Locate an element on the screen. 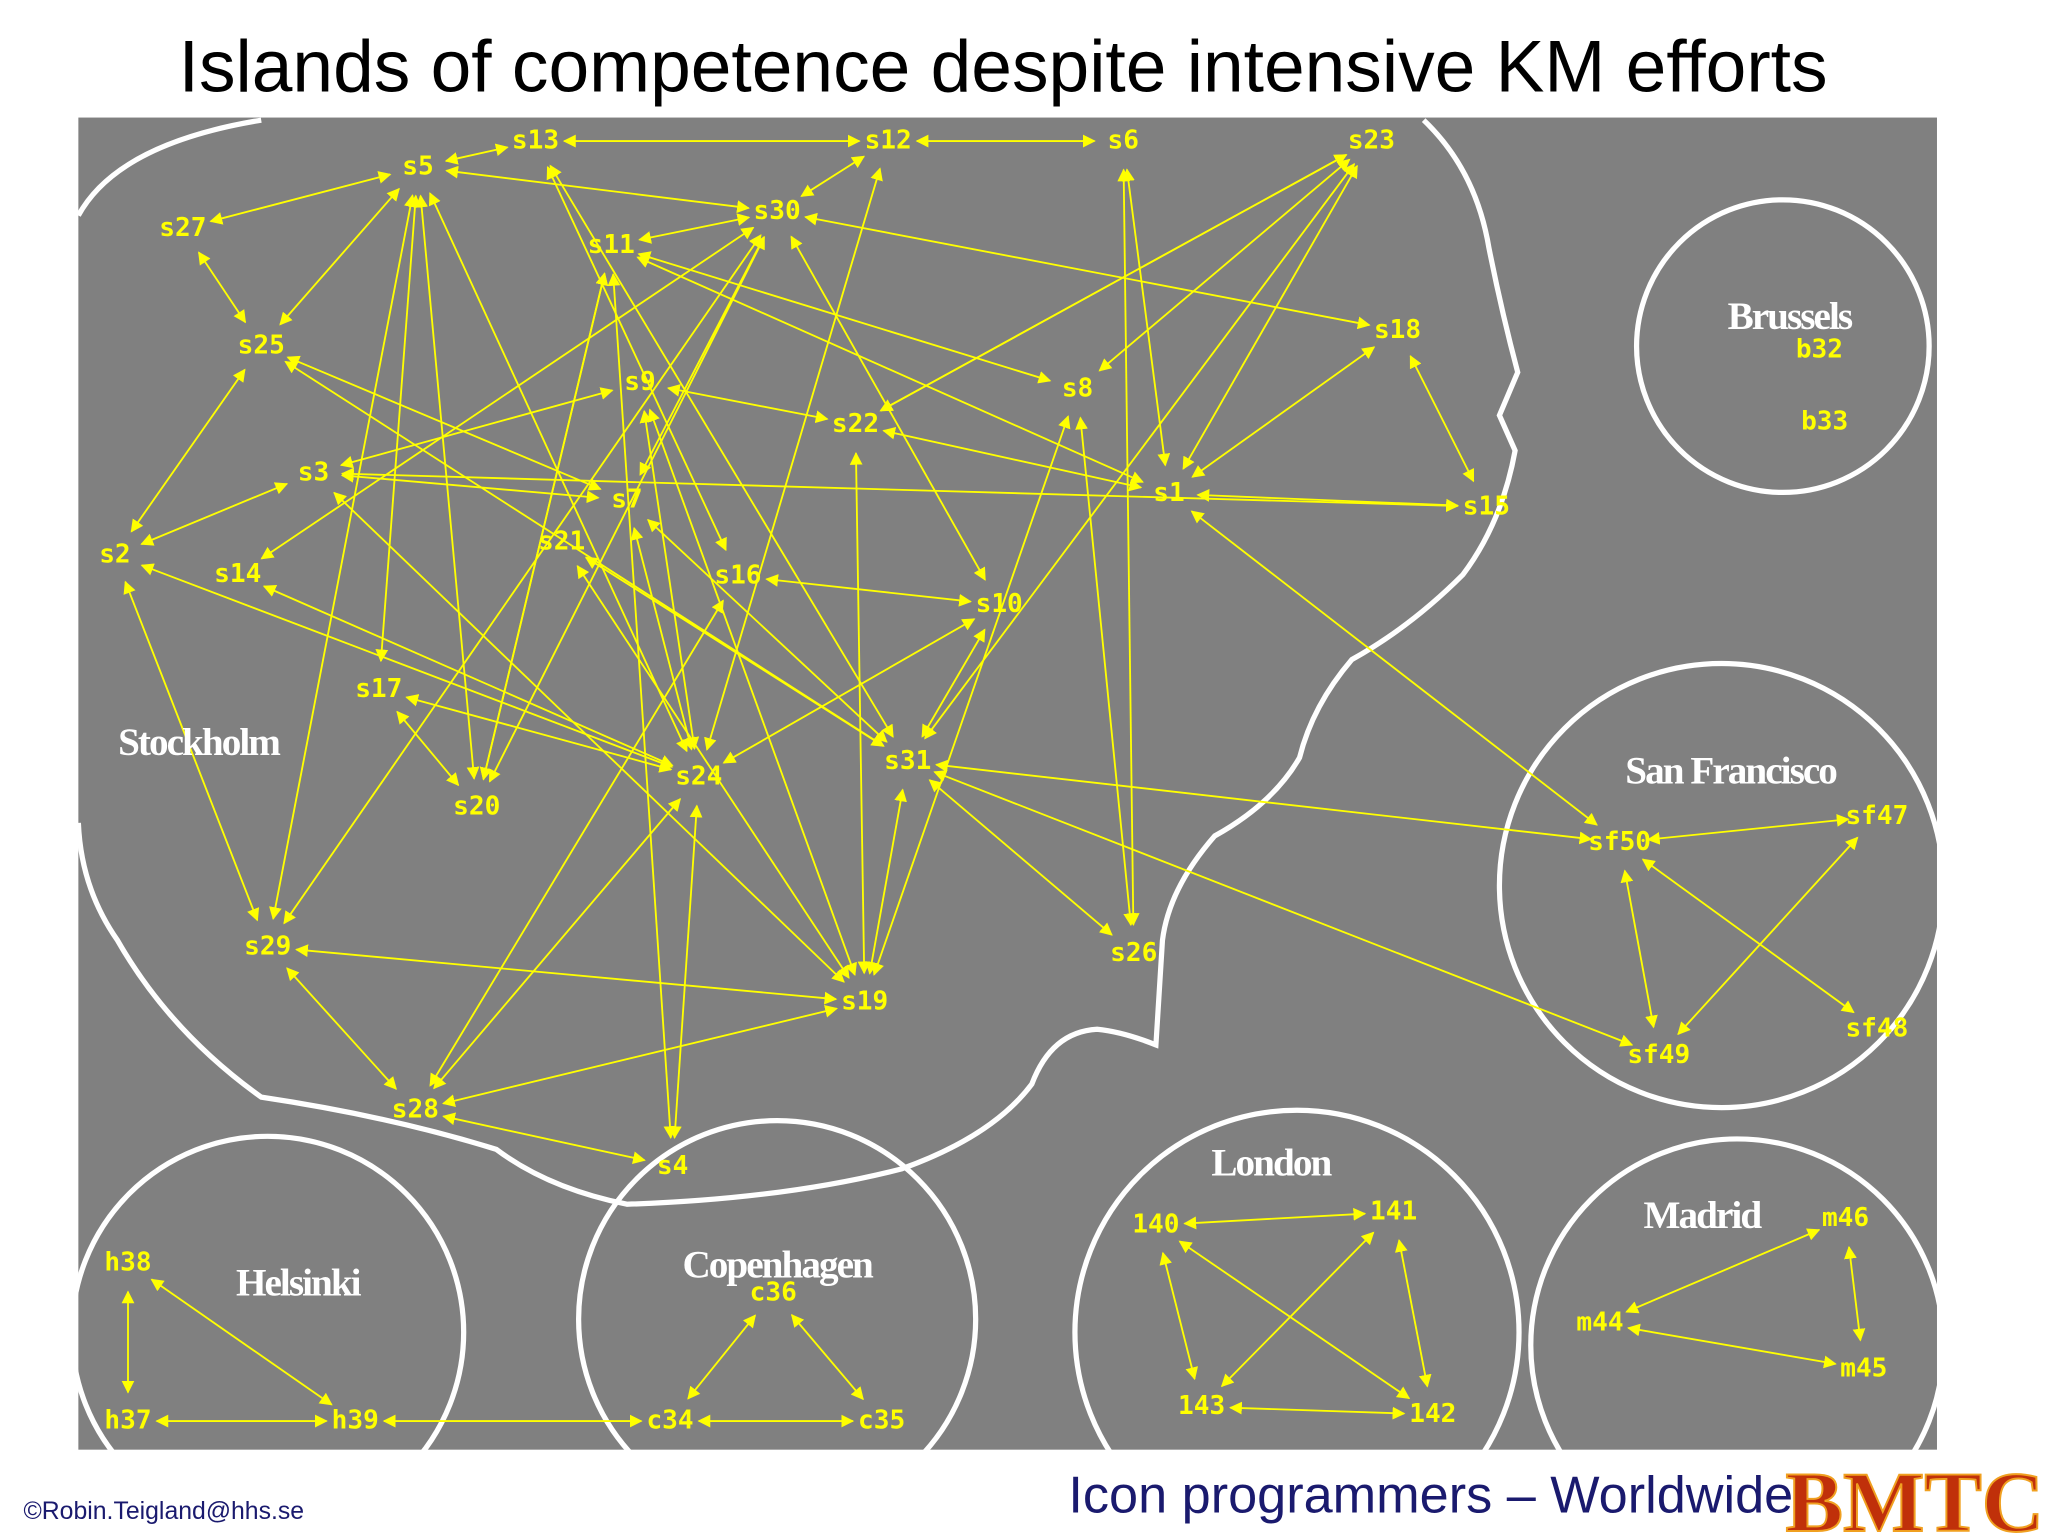  node-label: s19 is located at coordinates (864, 1001).